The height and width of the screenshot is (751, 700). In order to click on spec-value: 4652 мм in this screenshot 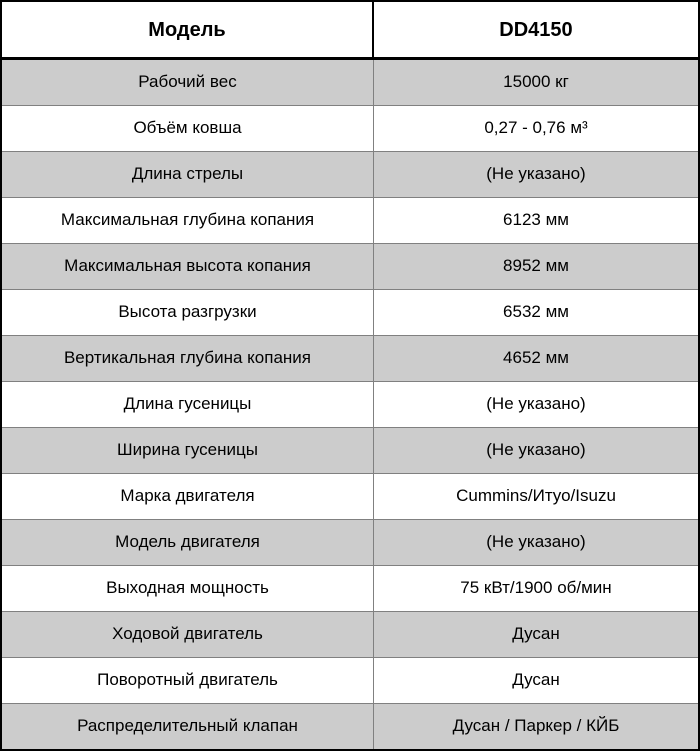, I will do `click(536, 358)`.